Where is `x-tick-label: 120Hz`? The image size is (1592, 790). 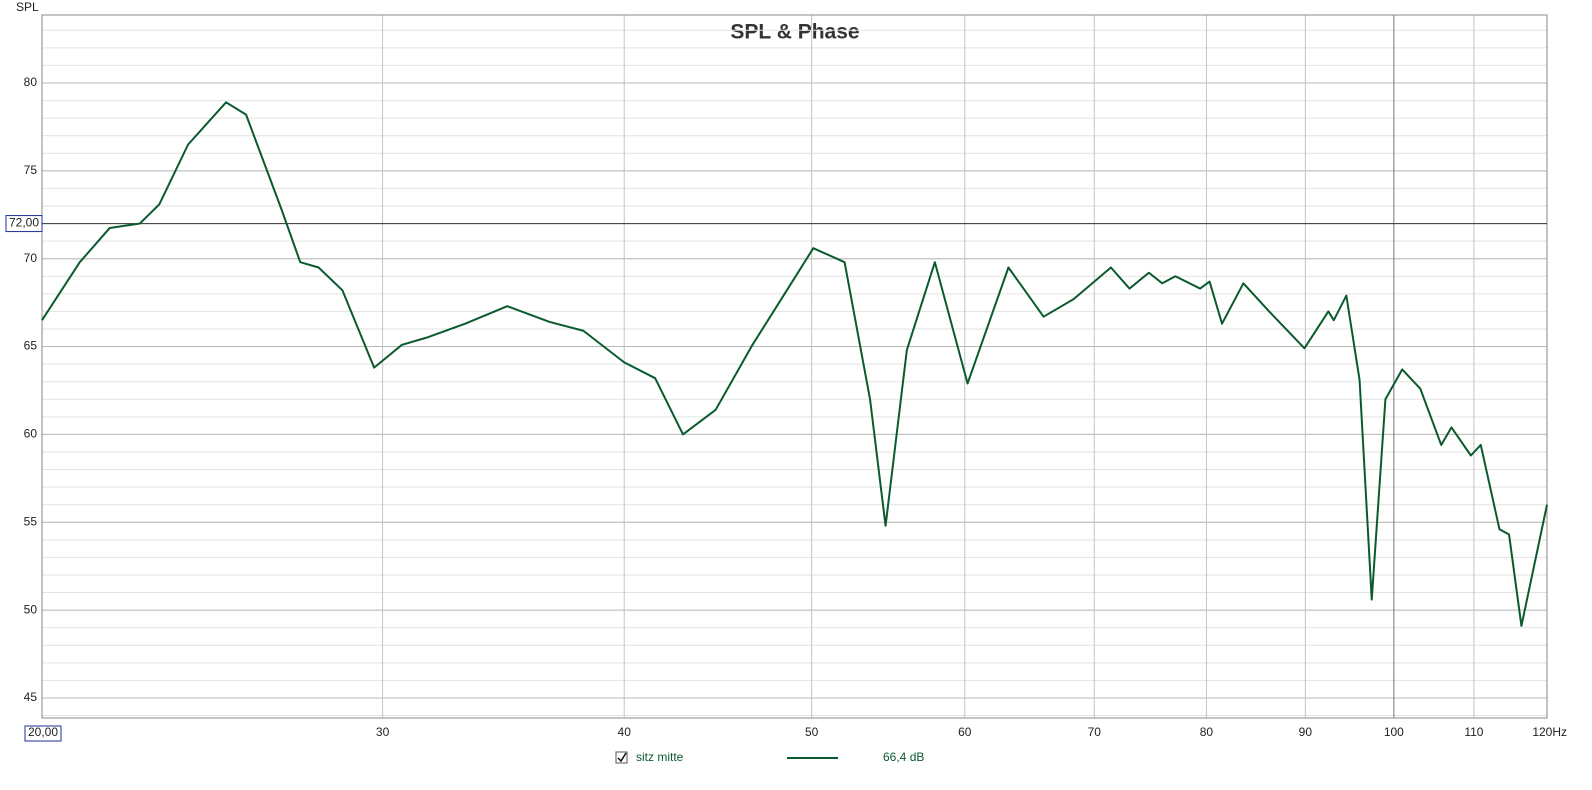
x-tick-label: 120Hz is located at coordinates (1549, 732).